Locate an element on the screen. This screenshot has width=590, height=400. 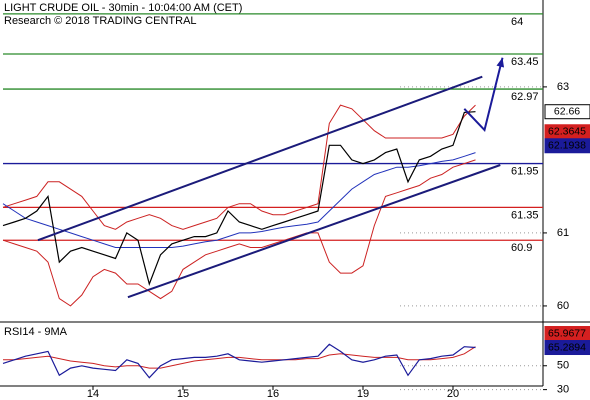
value-box-label: 62.66 is located at coordinates (567, 111).